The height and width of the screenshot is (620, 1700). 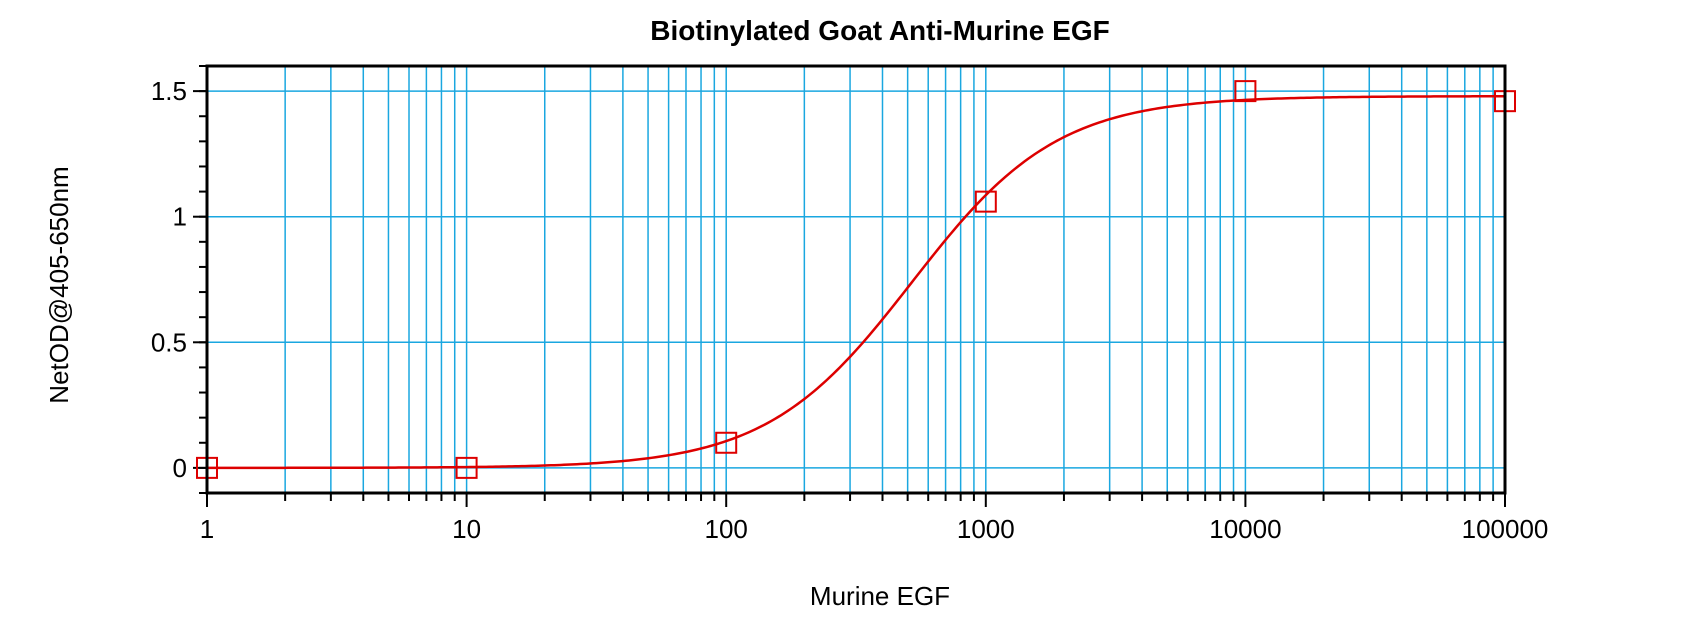 I want to click on y-tick-label: 1.5, so click(x=169, y=91).